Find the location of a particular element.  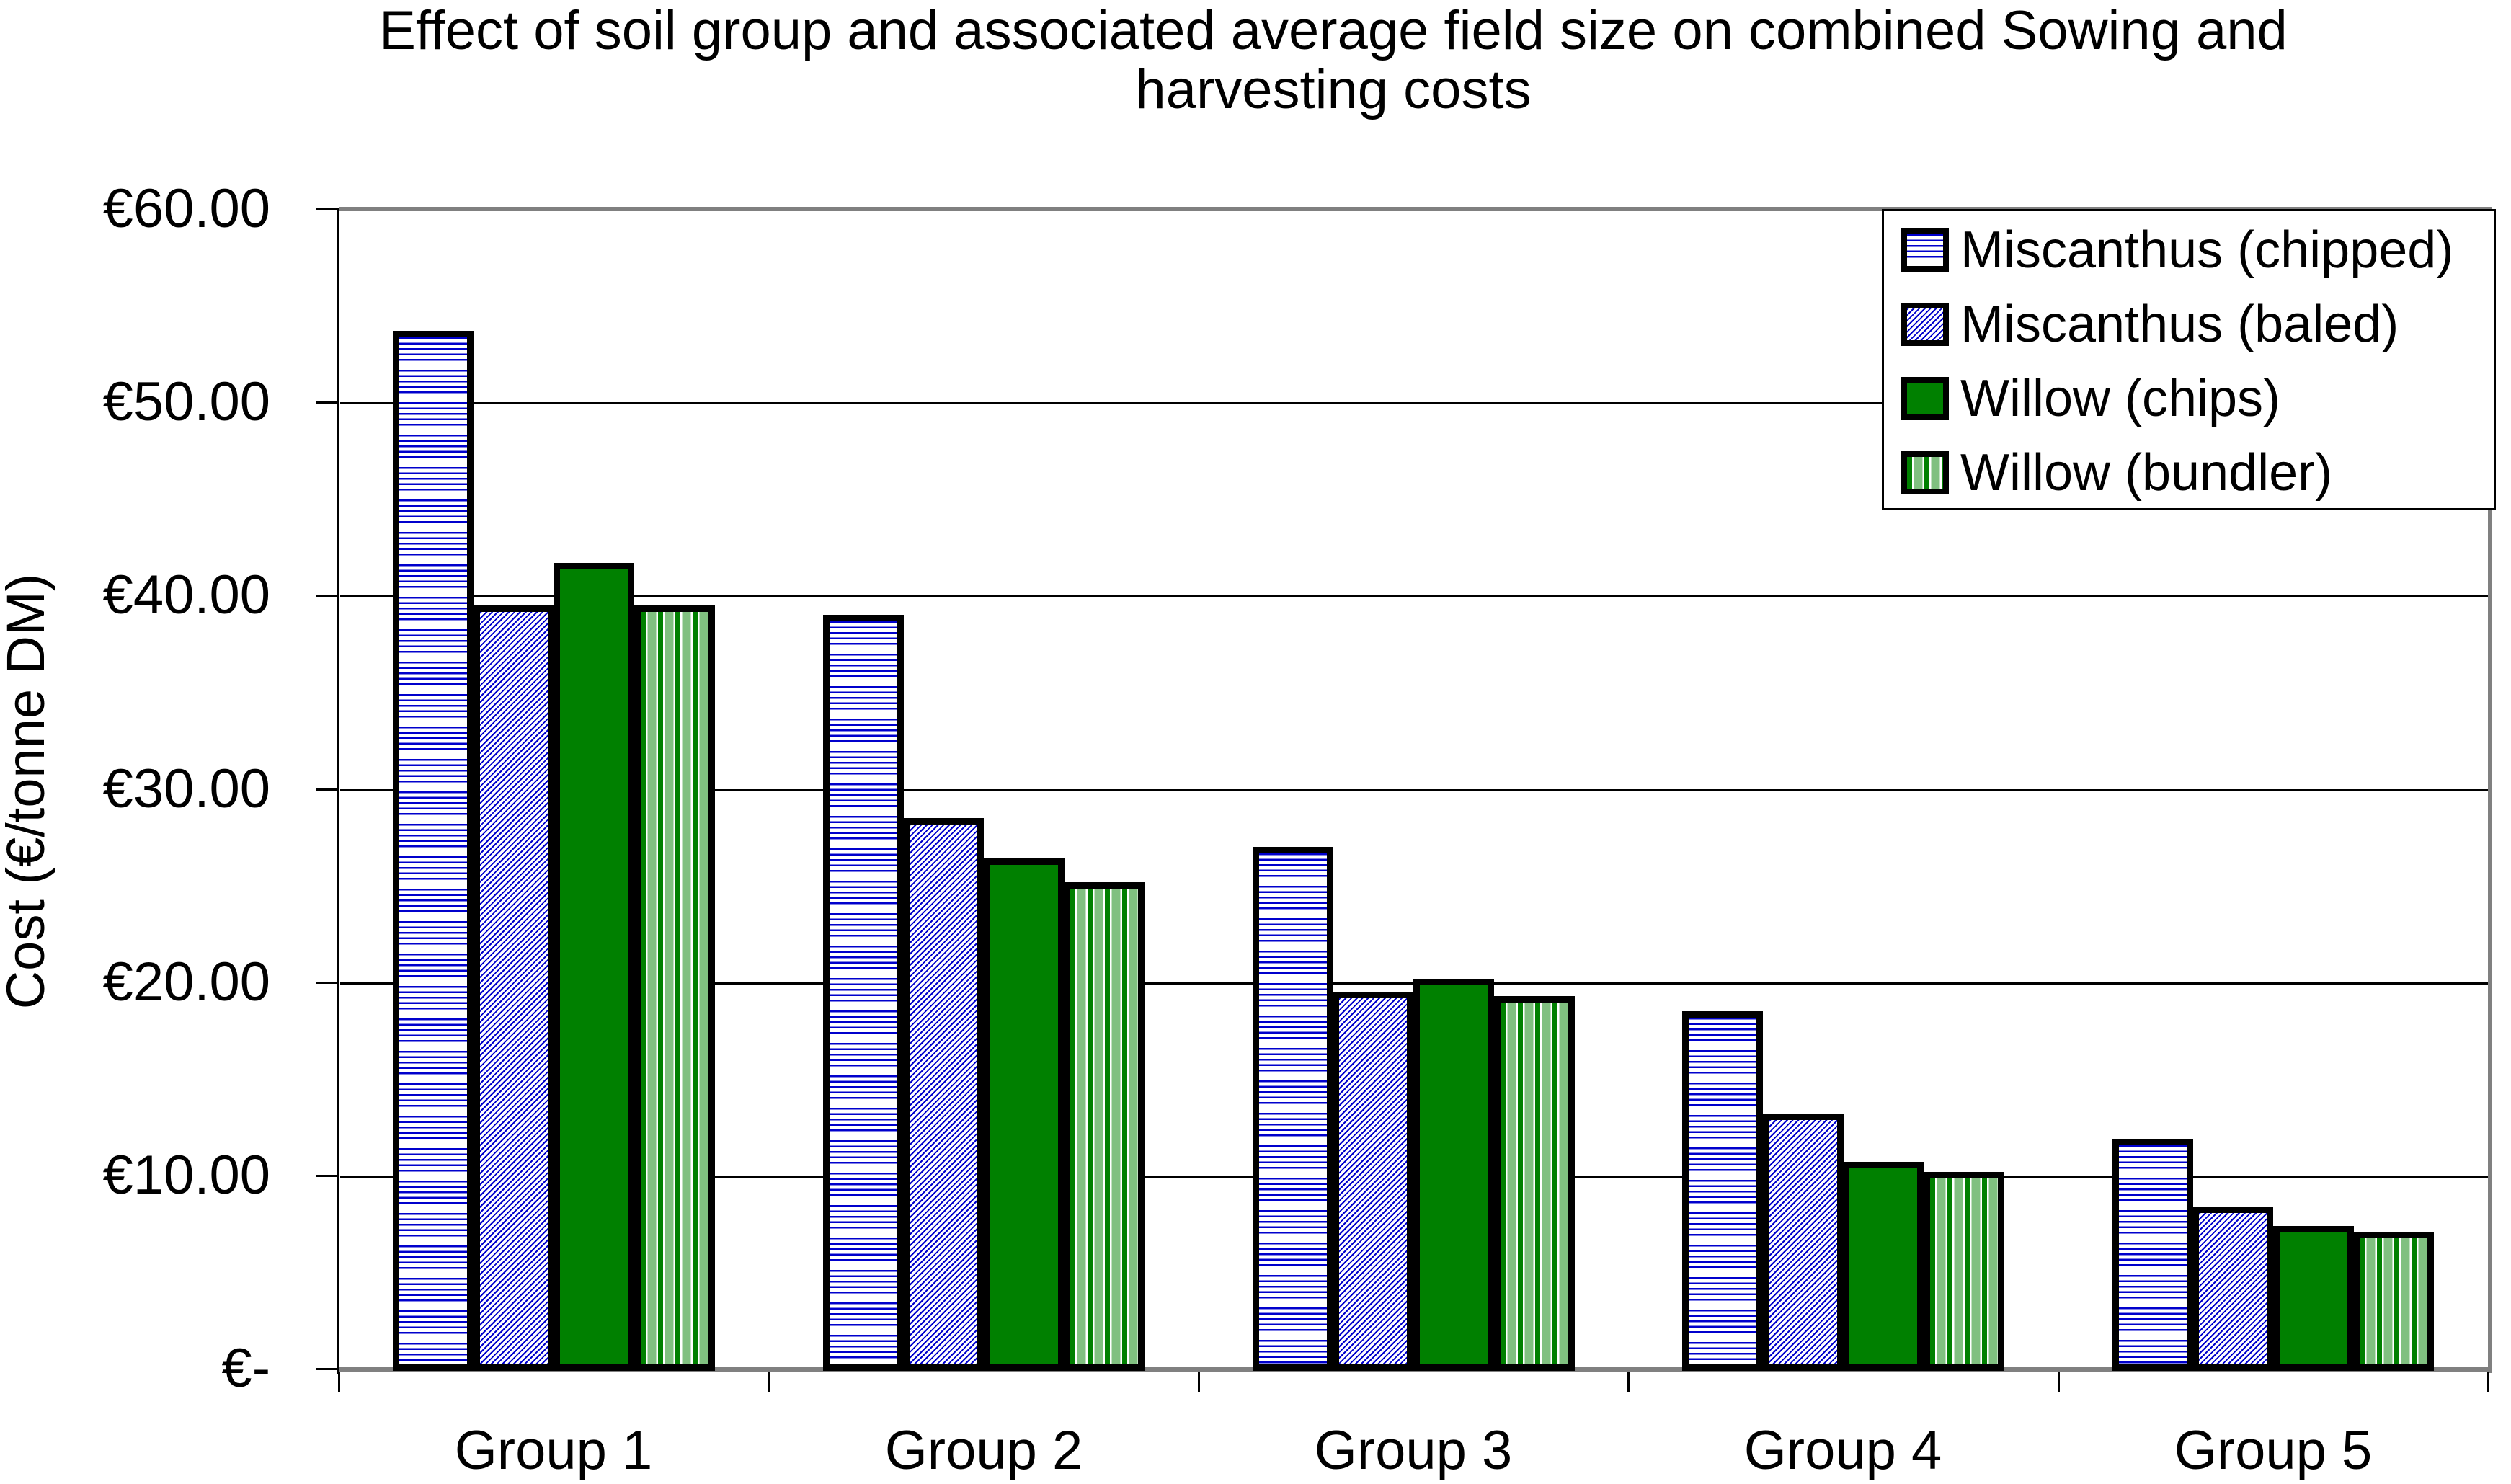

plot-border-top is located at coordinates (1415, 209).